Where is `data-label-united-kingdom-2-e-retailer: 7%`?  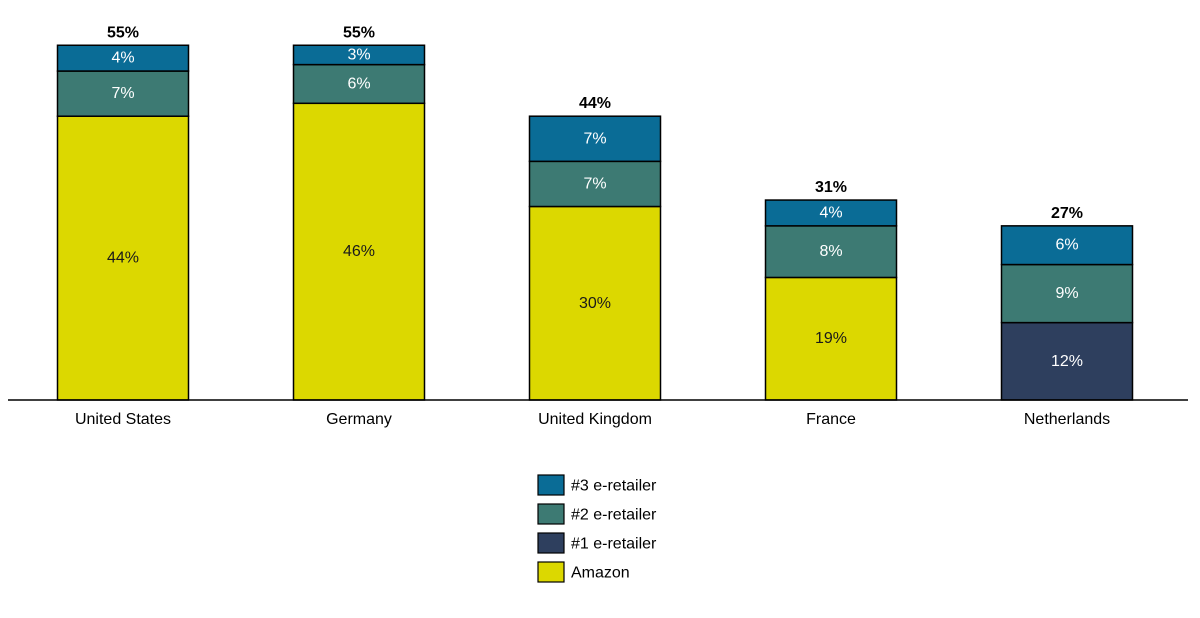 data-label-united-kingdom-2-e-retailer: 7% is located at coordinates (594, 183).